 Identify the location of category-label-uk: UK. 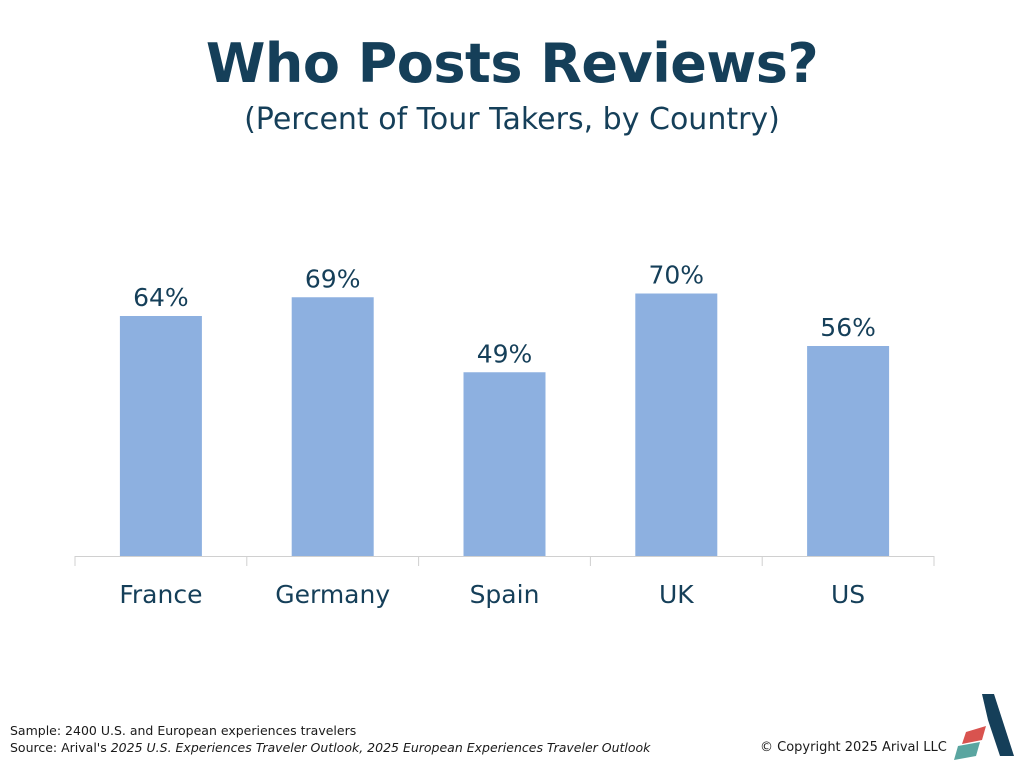
(676, 594).